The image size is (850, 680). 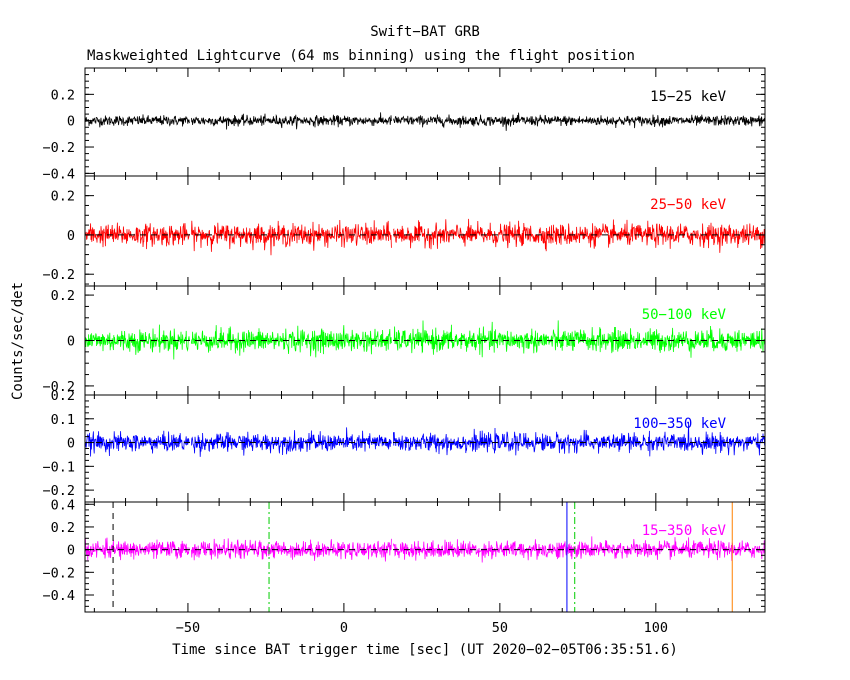 I want to click on series-label: 15−350 keV, so click(x=684, y=531).